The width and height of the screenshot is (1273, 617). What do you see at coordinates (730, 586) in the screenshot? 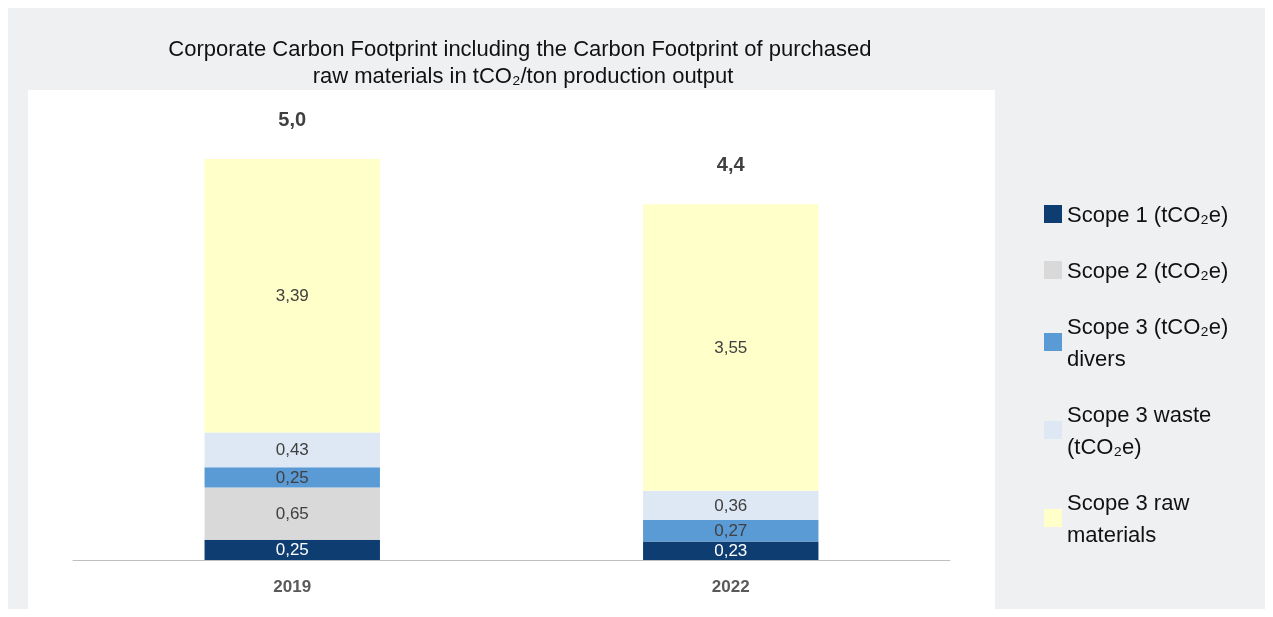
I see `x-tick-label: 2022` at bounding box center [730, 586].